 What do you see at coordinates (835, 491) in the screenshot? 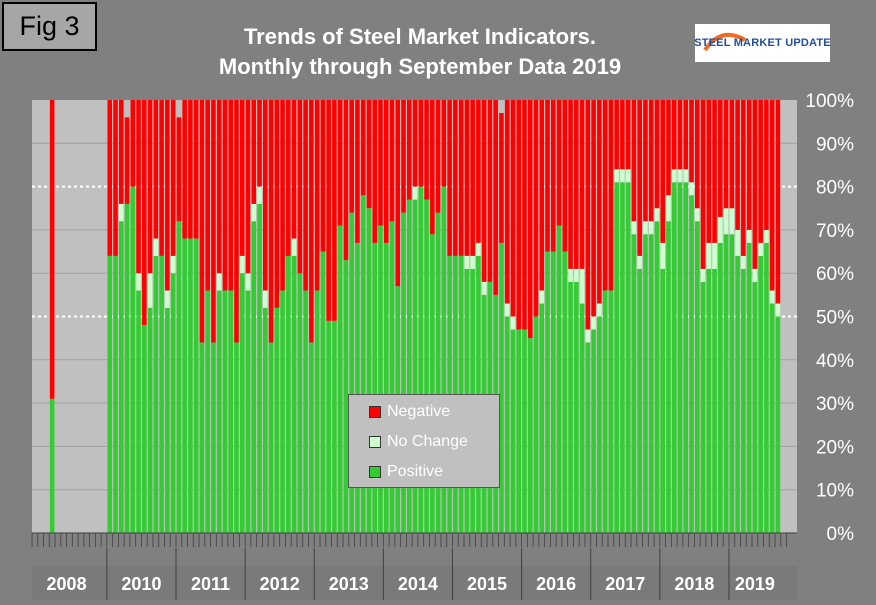
I see `y-tick-label: 10%` at bounding box center [835, 491].